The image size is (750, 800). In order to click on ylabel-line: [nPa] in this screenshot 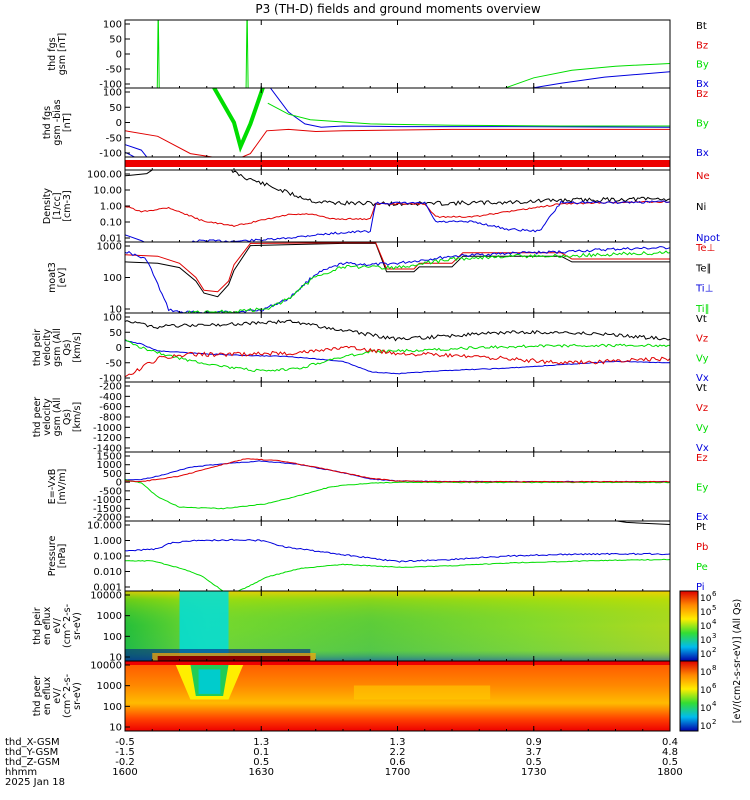, I will do `click(62, 556)`.